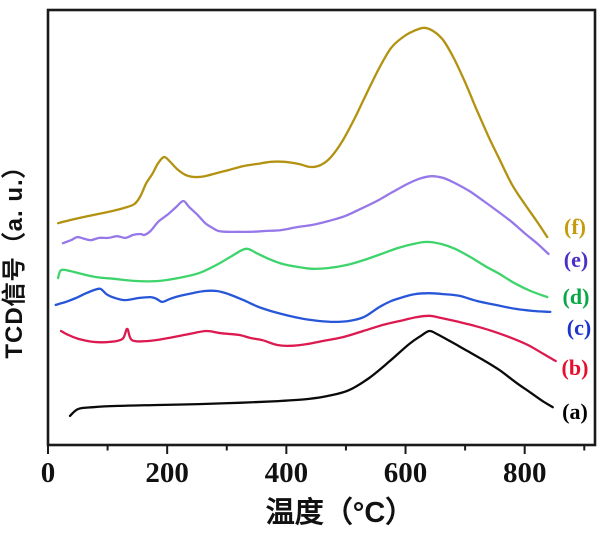  I want to click on curve-b, so click(308, 338).